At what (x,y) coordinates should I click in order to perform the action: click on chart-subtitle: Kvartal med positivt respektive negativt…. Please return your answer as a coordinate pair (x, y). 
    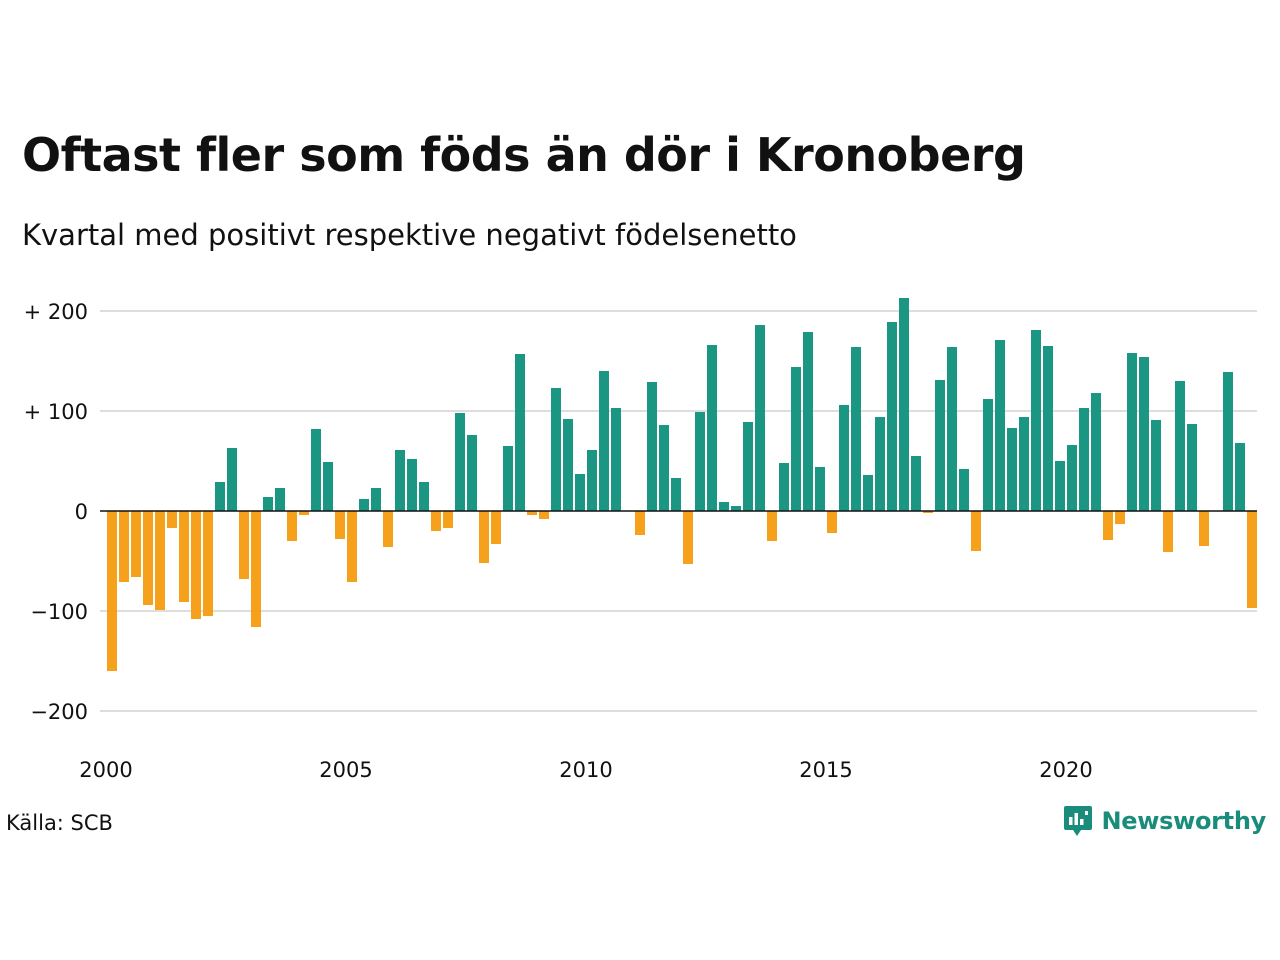
    Looking at the image, I should click on (409, 235).